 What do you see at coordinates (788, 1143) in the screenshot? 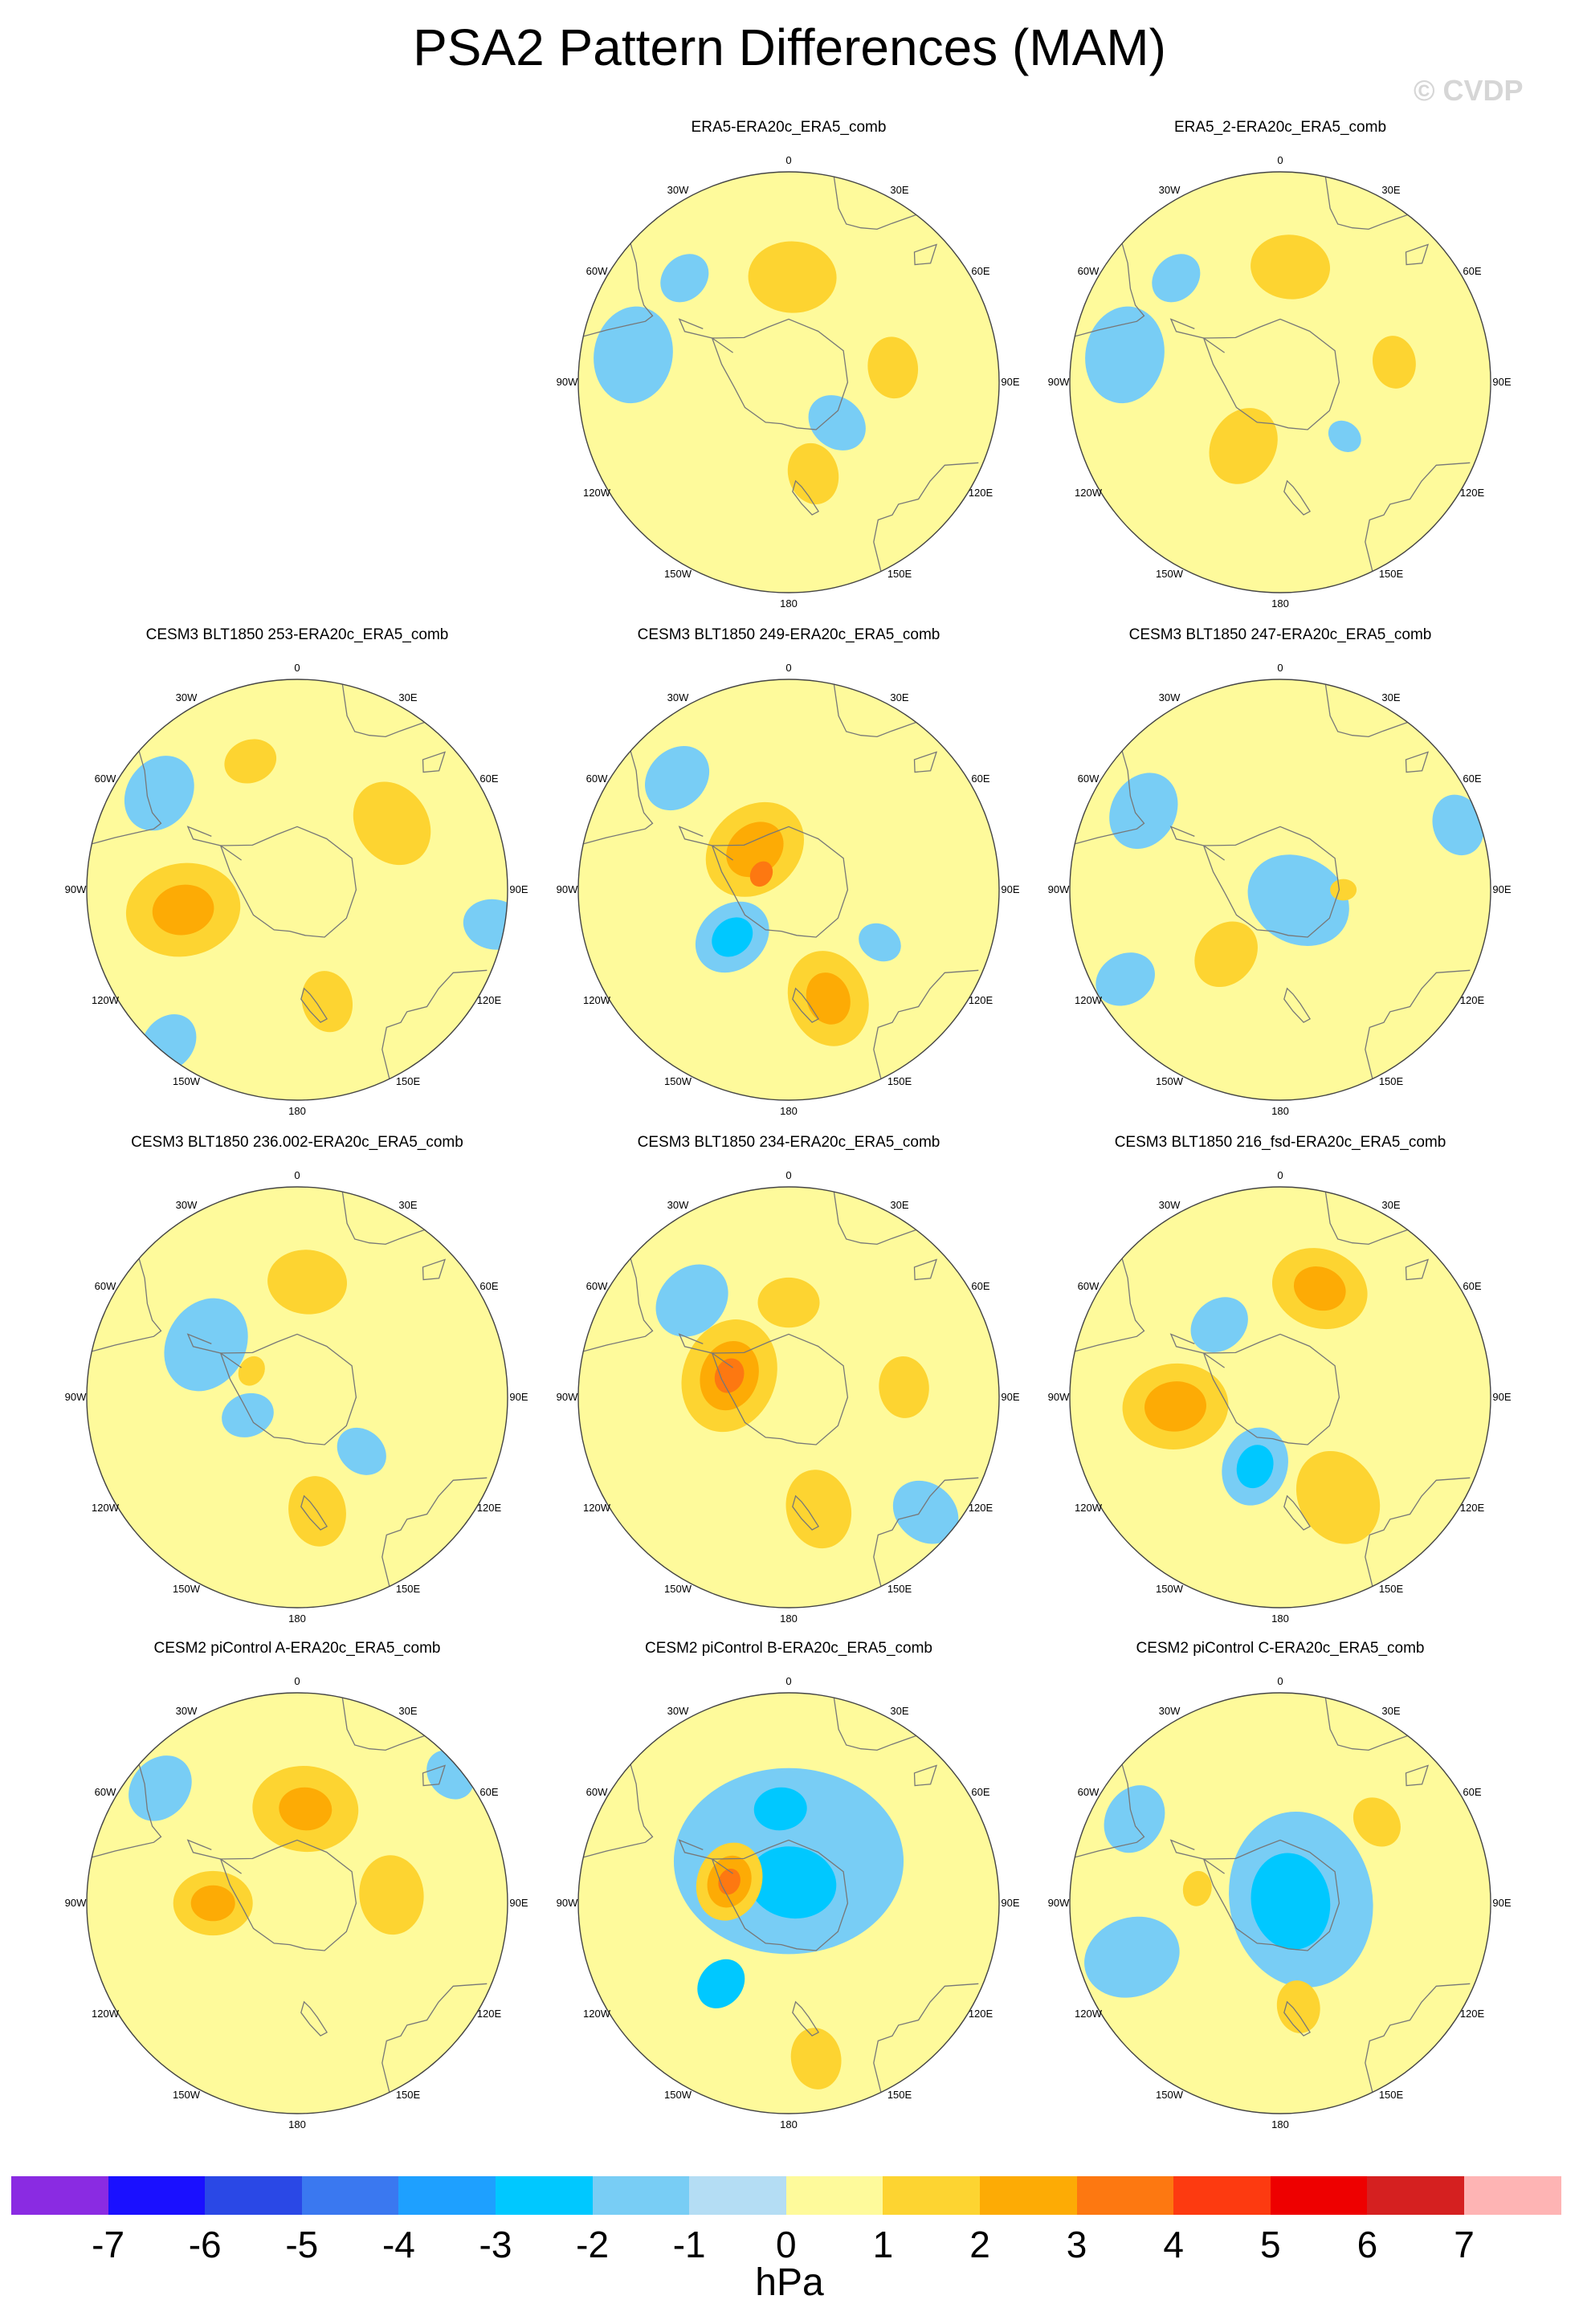
I see `panel-title: CESM3 BLT1850 234-ERA20c_ERA5_comb` at bounding box center [788, 1143].